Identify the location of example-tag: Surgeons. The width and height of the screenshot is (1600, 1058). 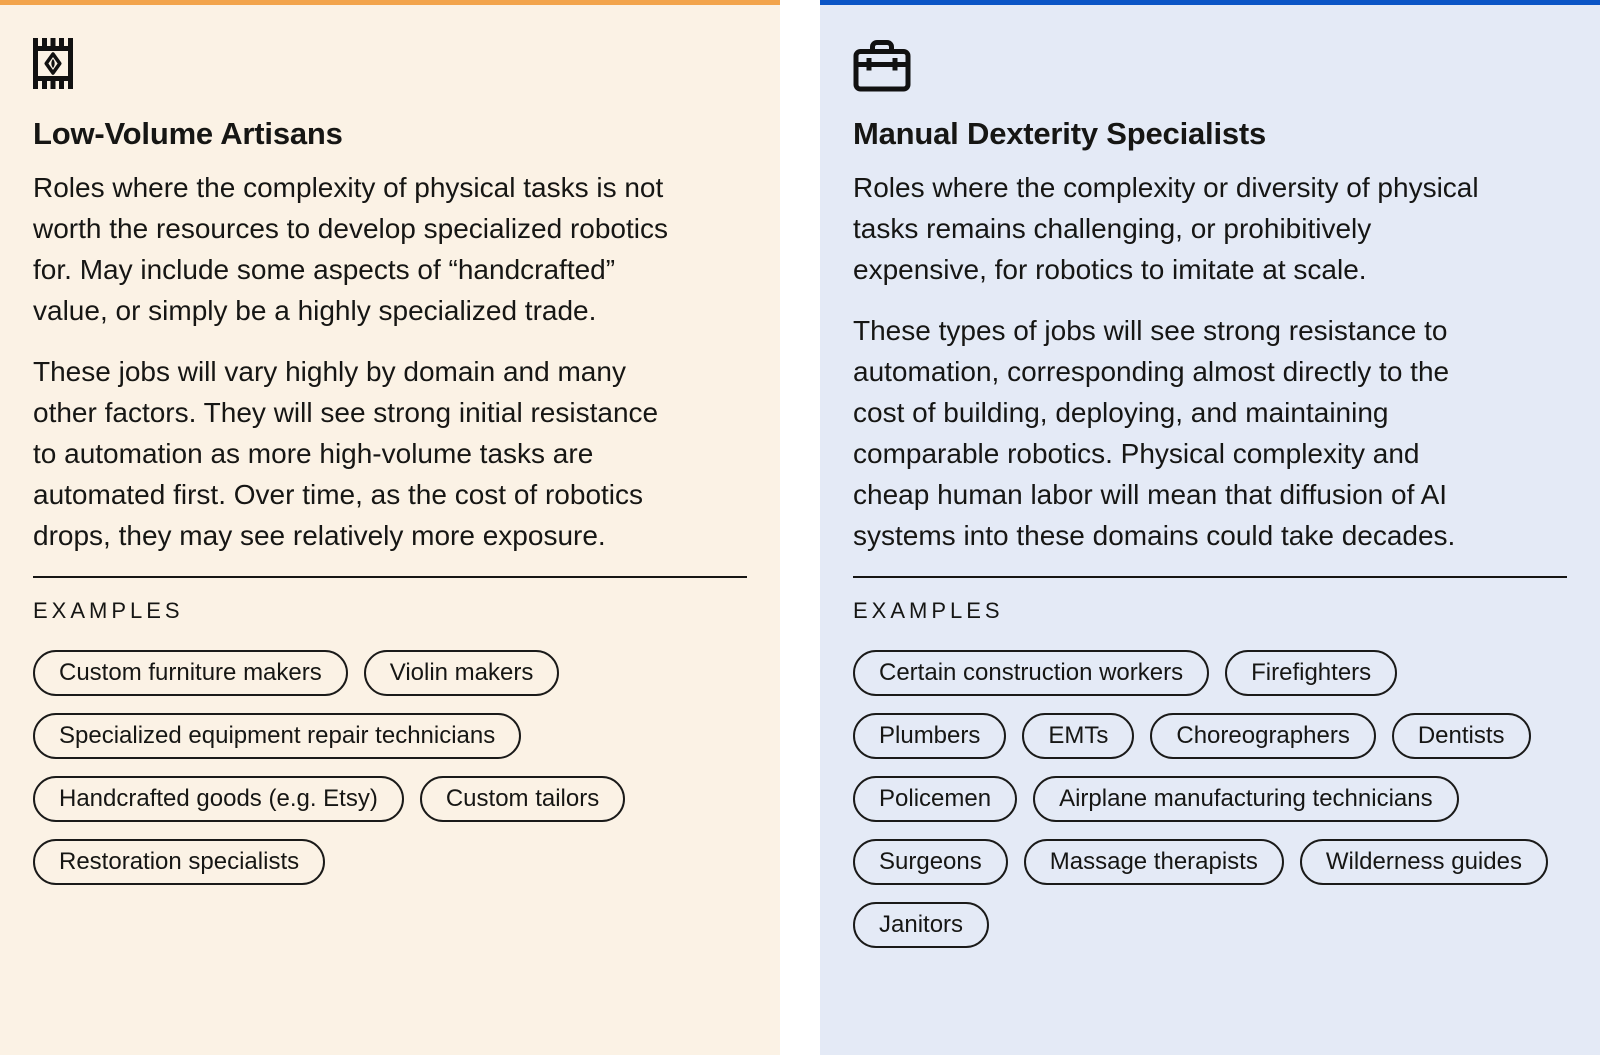
(930, 862).